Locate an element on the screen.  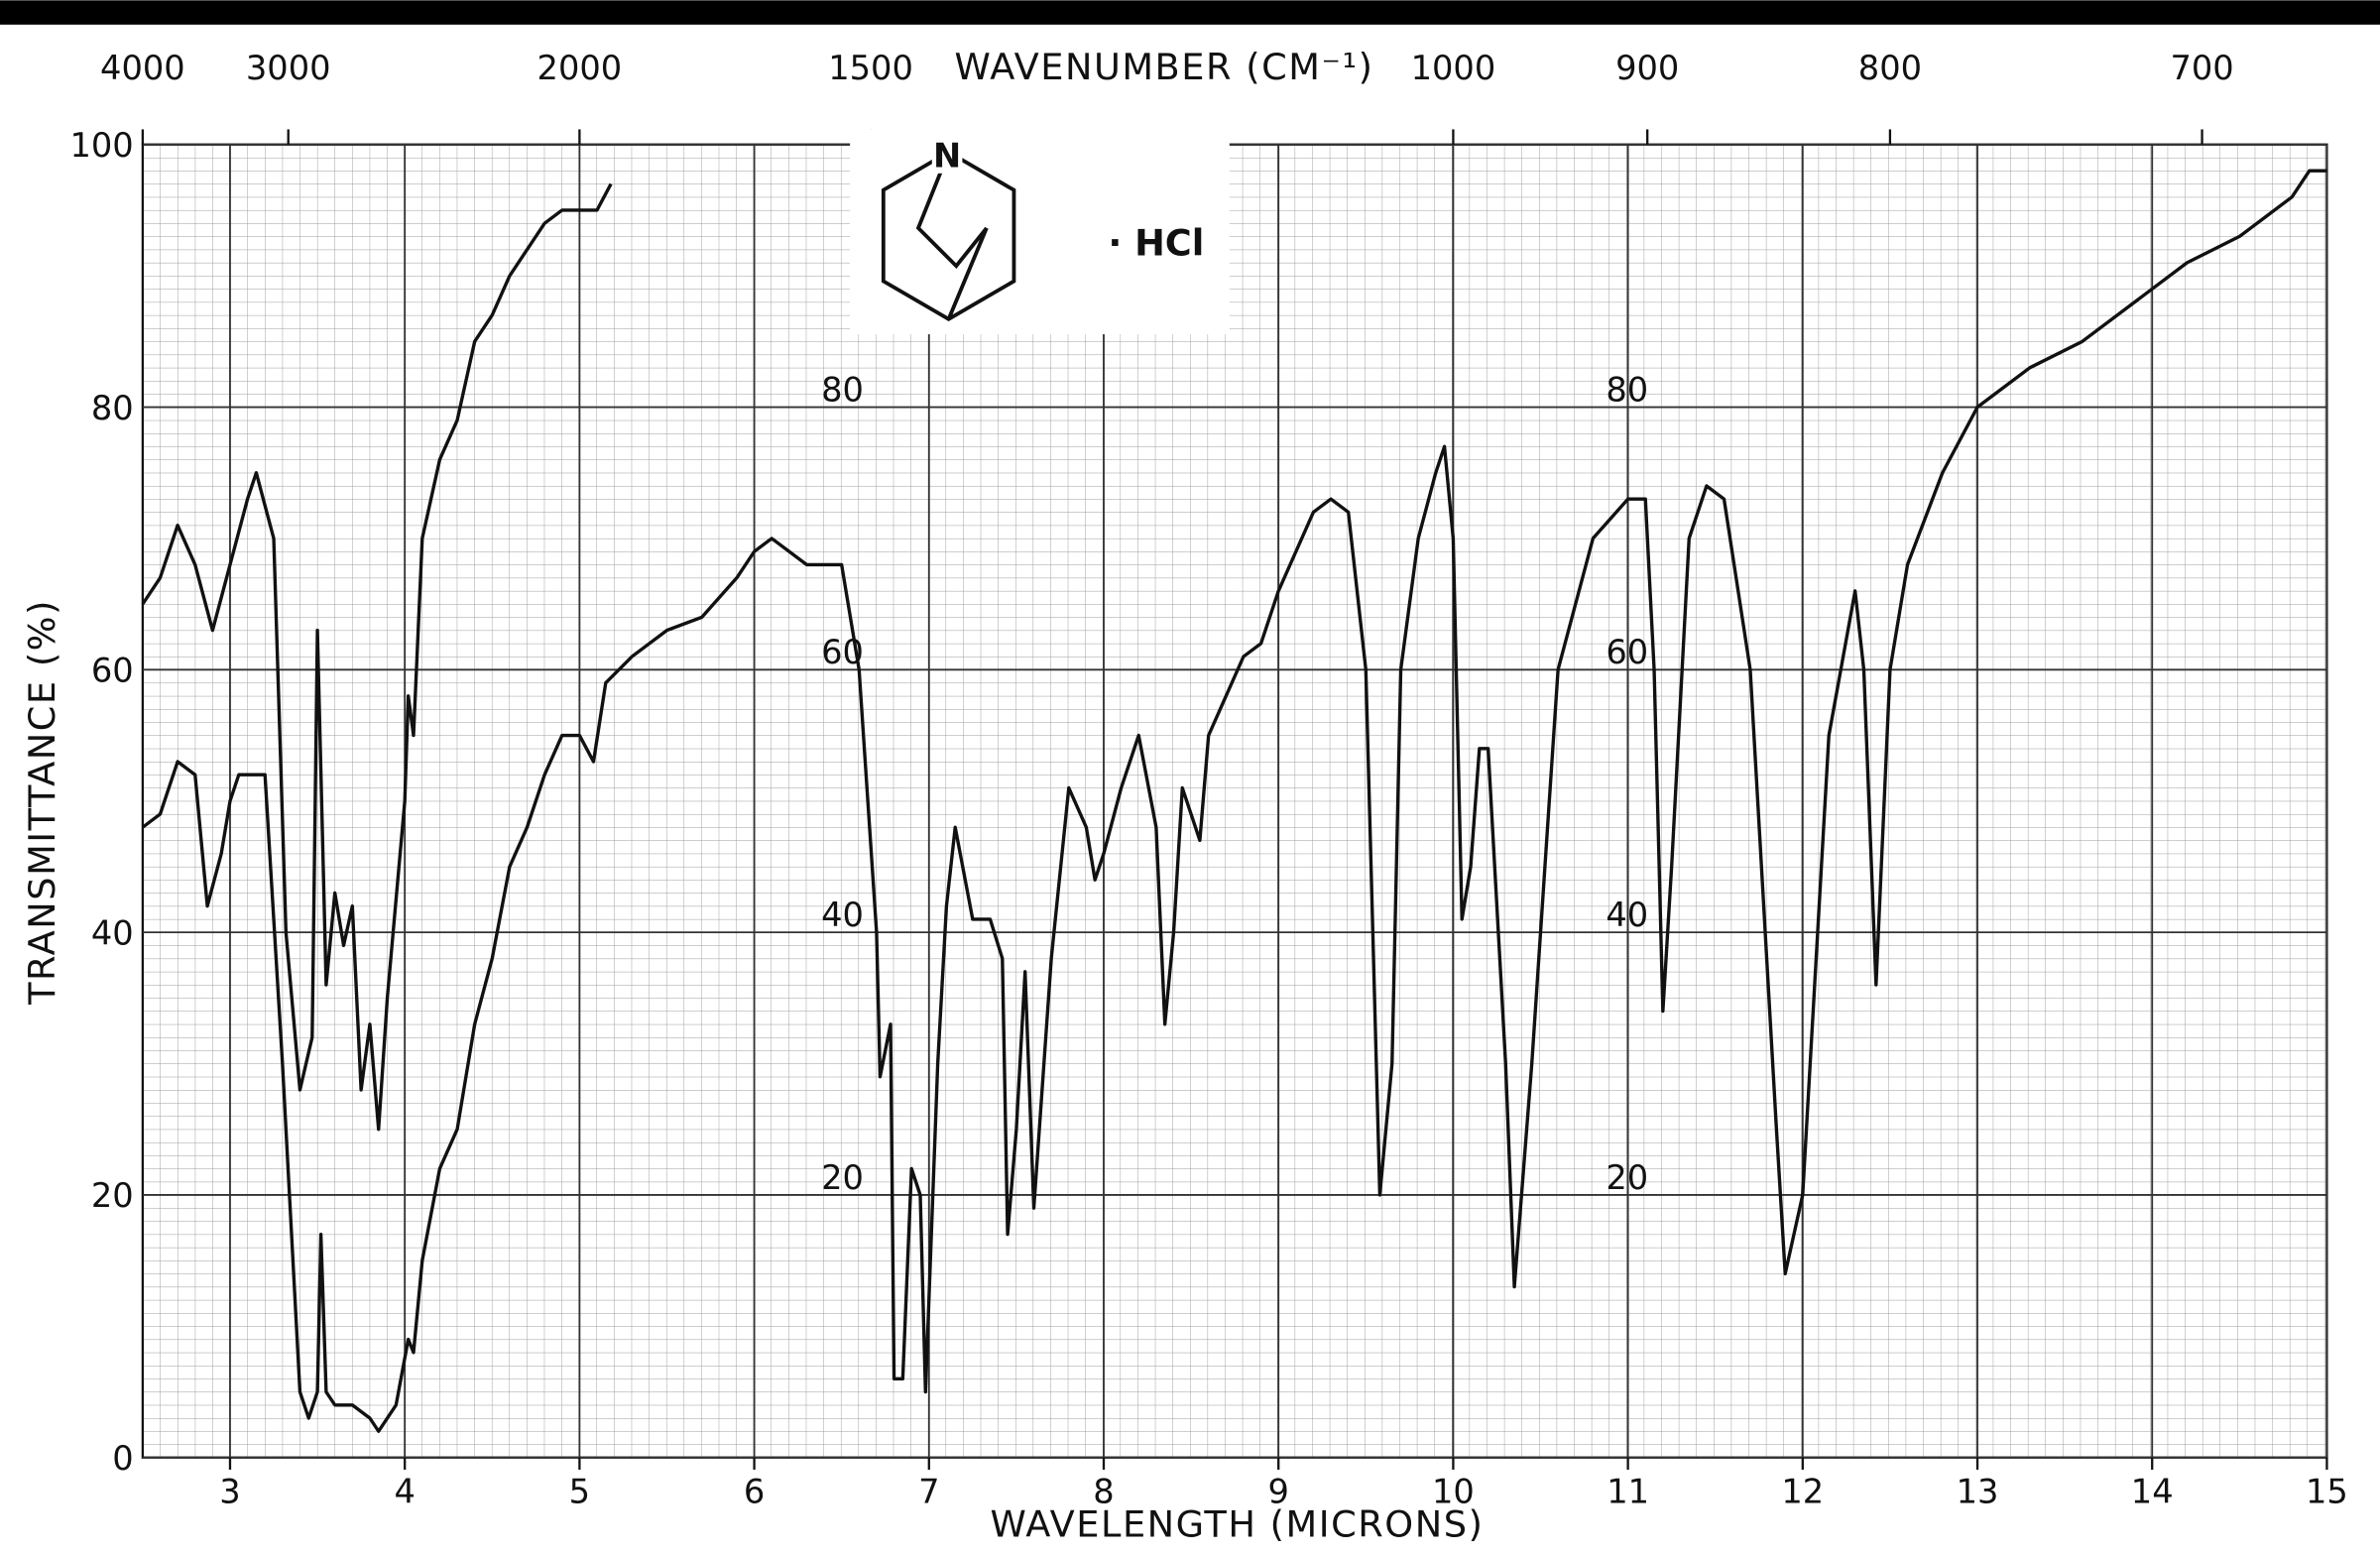
top-tick-label: 3000 is located at coordinates (288, 68).